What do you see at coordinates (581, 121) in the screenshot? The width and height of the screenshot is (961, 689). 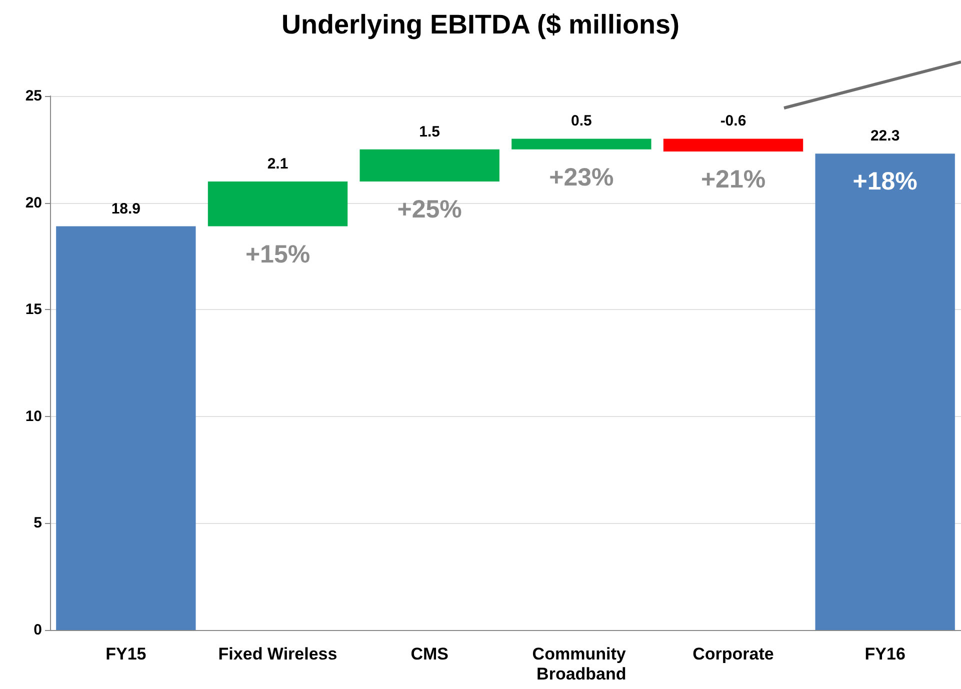 I see `data-label: 0.5` at bounding box center [581, 121].